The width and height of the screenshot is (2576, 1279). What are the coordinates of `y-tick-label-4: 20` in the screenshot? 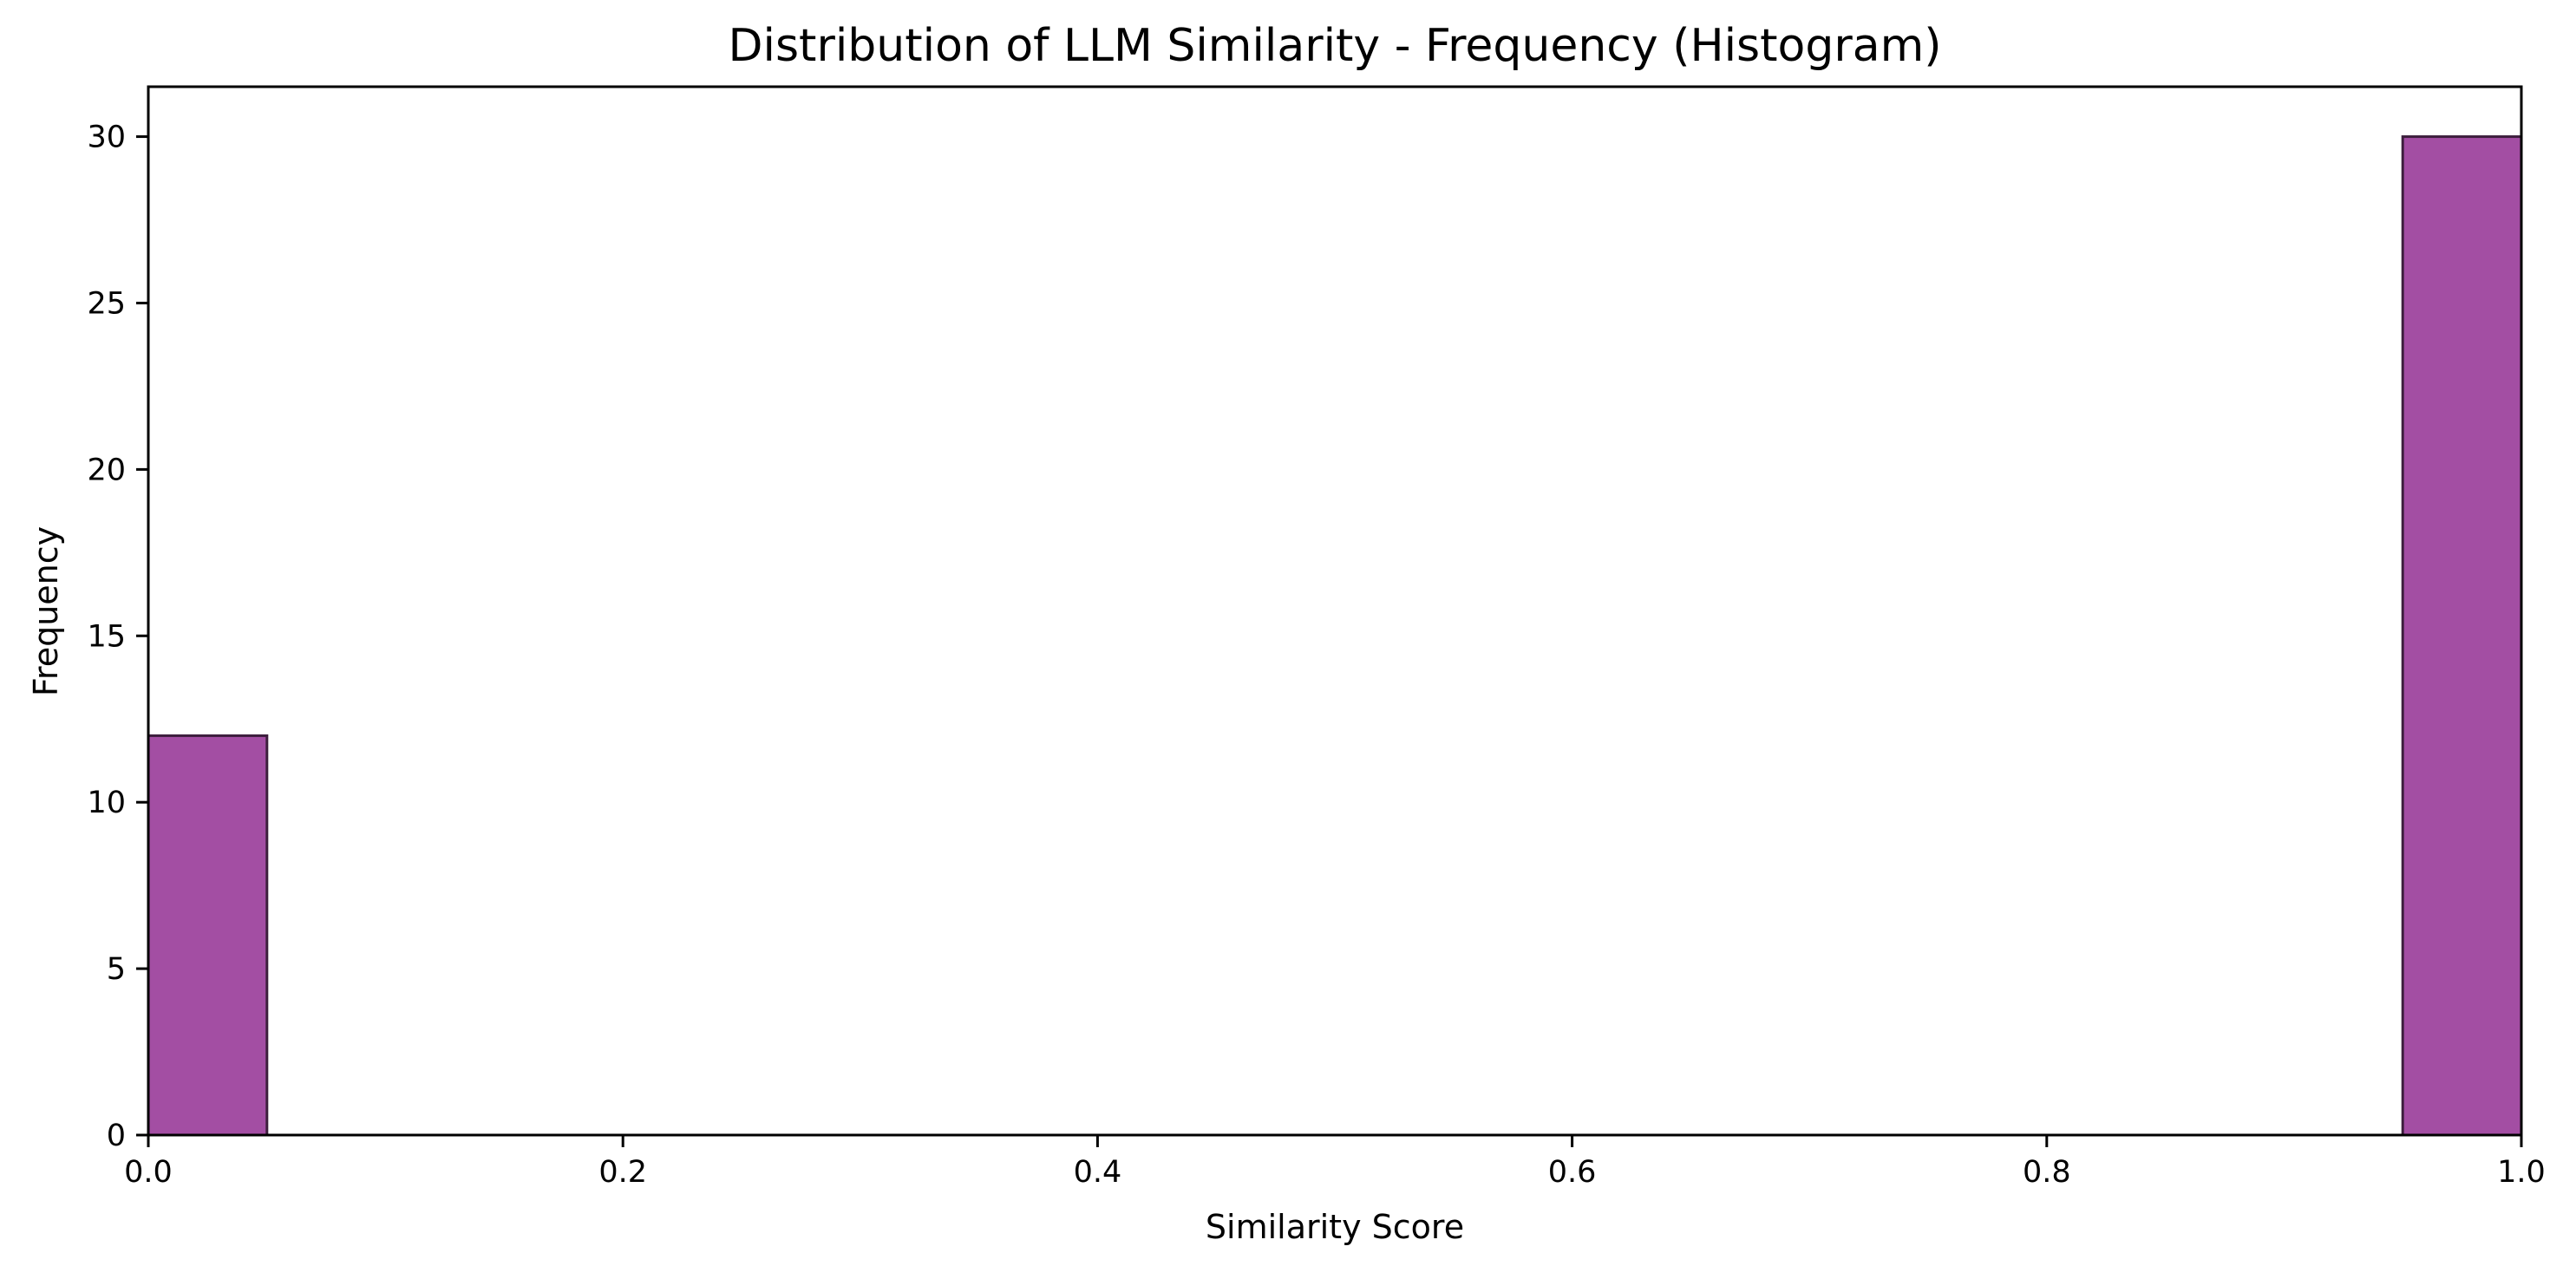 It's located at (106, 470).